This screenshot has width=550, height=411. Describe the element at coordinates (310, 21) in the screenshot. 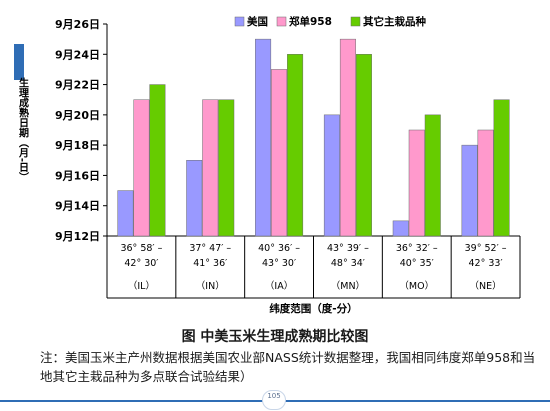

I see `legend-label-1: 郑单958` at that location.